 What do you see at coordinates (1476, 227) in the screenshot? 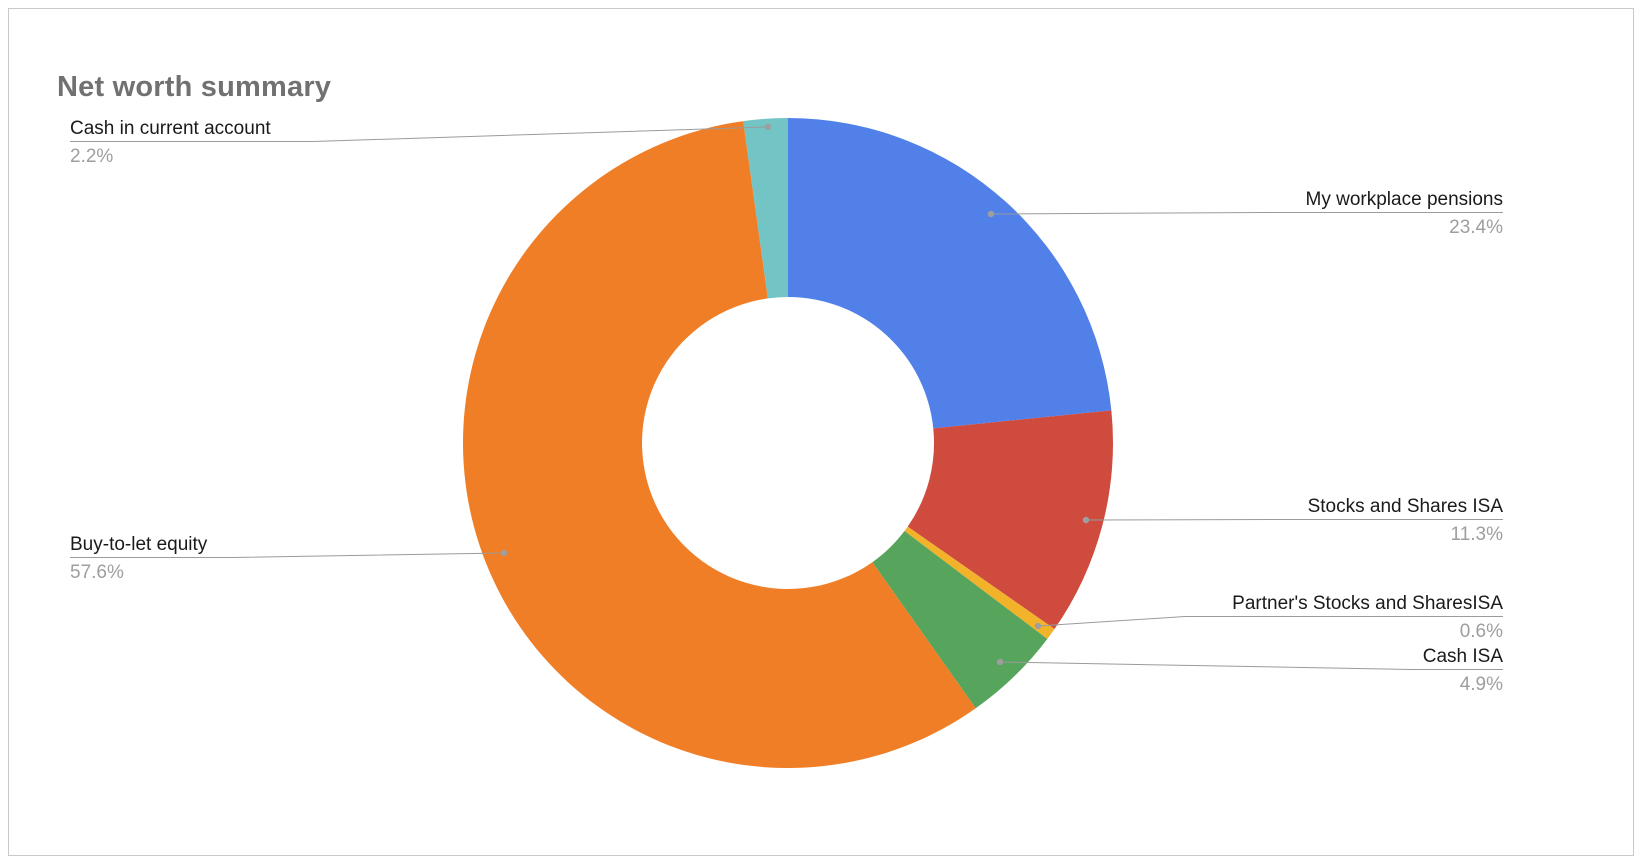
I see `slice-percent: 23.4%` at bounding box center [1476, 227].